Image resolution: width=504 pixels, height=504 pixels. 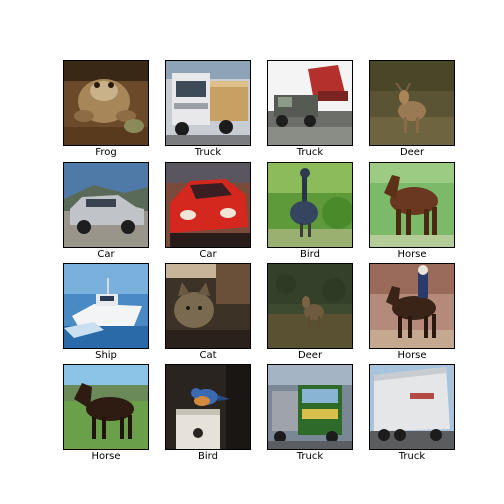 What do you see at coordinates (106, 355) in the screenshot?
I see `image-label: Ship` at bounding box center [106, 355].